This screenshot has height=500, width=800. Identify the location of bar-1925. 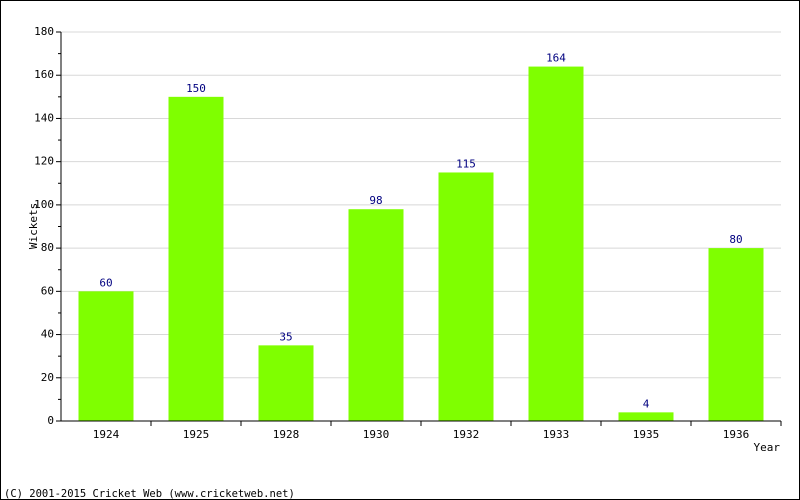
(196, 258).